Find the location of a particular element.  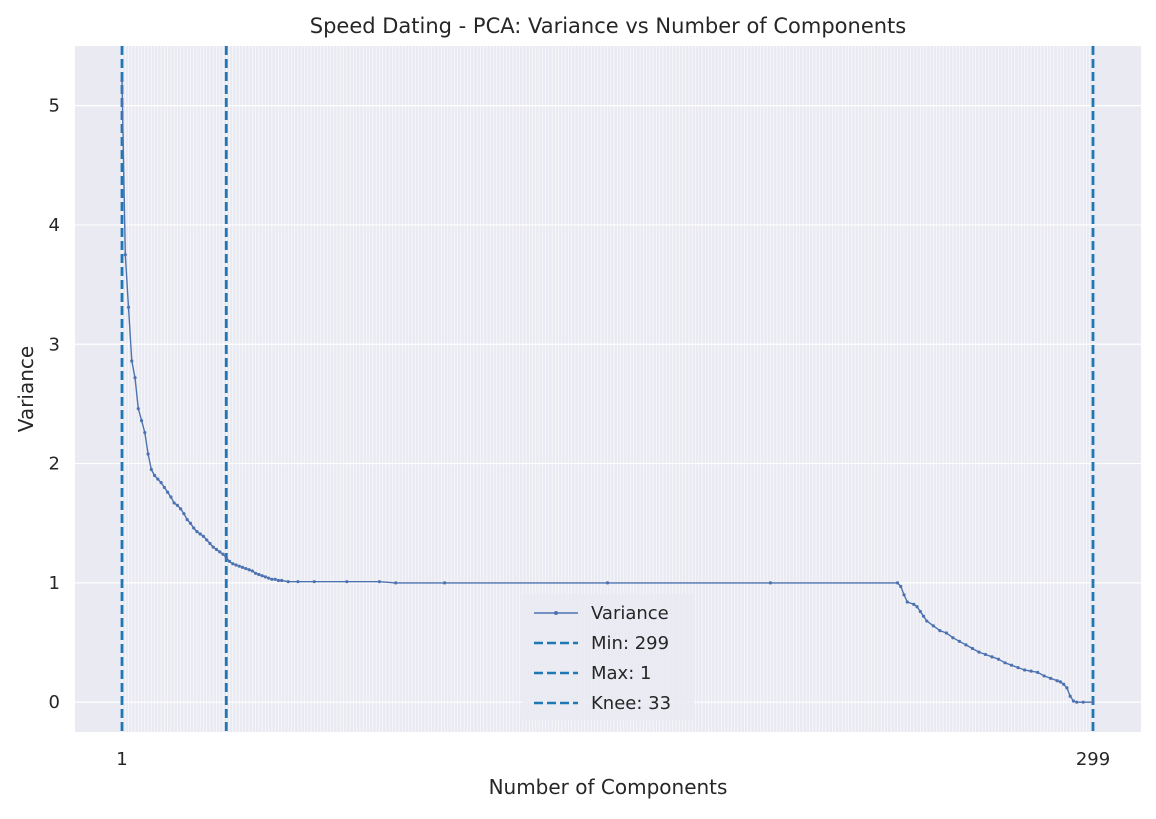

y-tick-label: 0 is located at coordinates (54, 702).